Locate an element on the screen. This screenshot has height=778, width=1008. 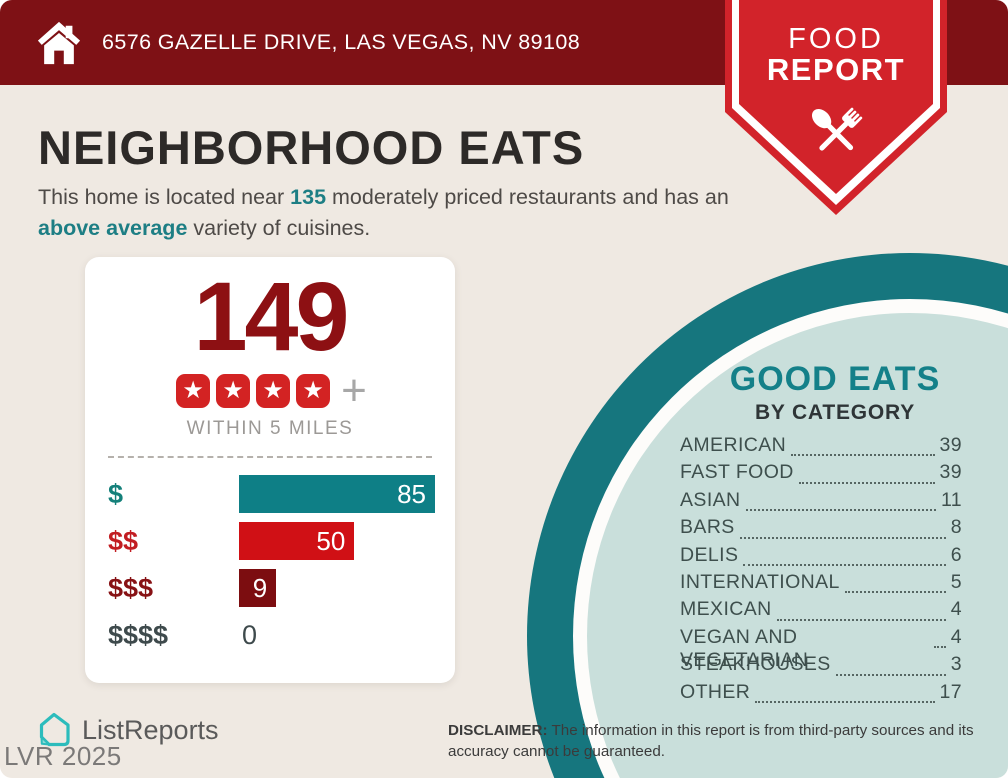
category-value: 3 is located at coordinates (956, 664).